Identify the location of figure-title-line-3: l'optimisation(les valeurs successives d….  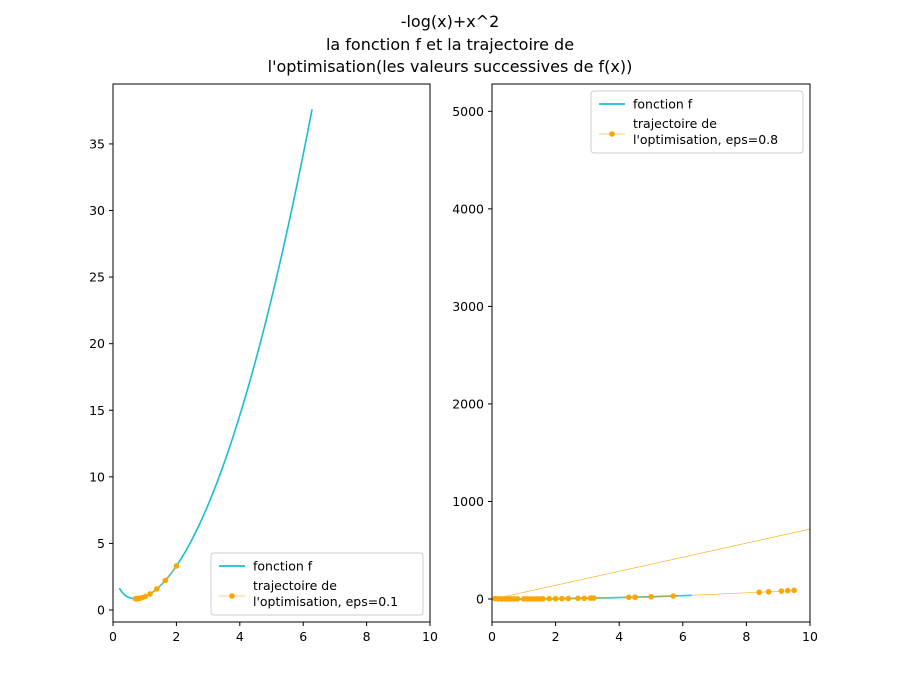
(450, 66).